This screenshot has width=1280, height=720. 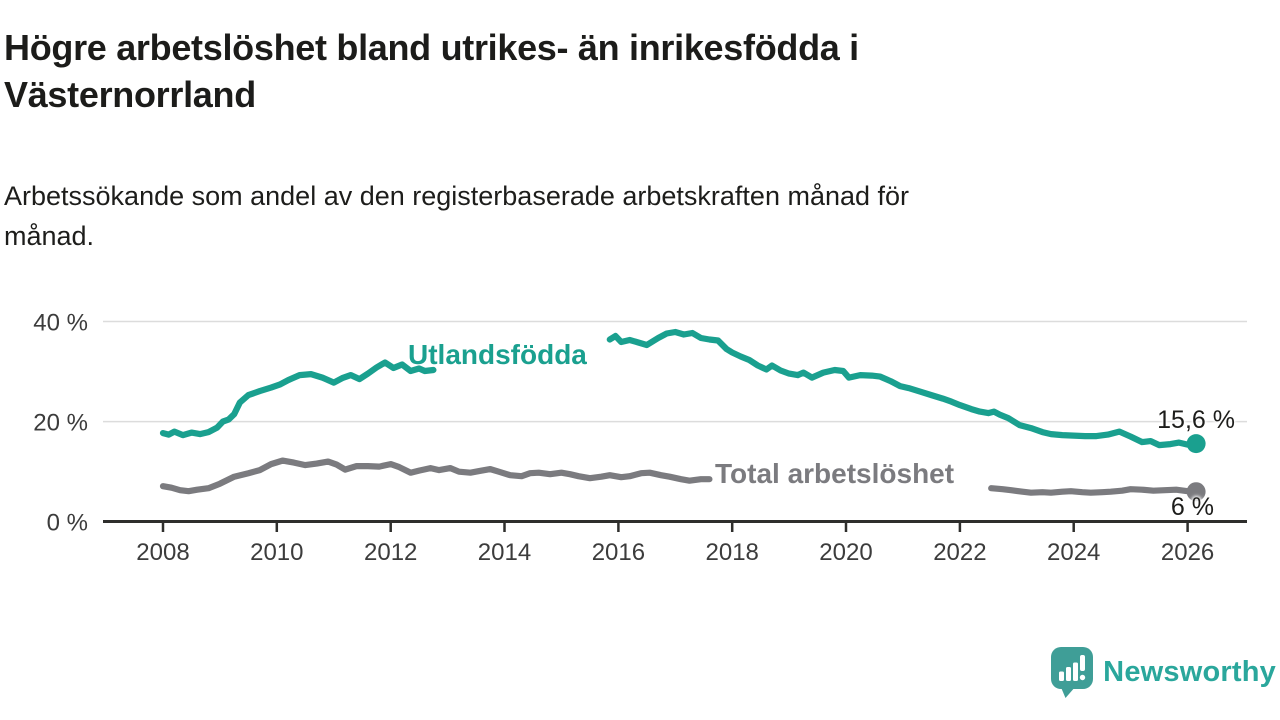 I want to click on newsworthy-wordmark: Newsworthy, so click(x=1189, y=672).